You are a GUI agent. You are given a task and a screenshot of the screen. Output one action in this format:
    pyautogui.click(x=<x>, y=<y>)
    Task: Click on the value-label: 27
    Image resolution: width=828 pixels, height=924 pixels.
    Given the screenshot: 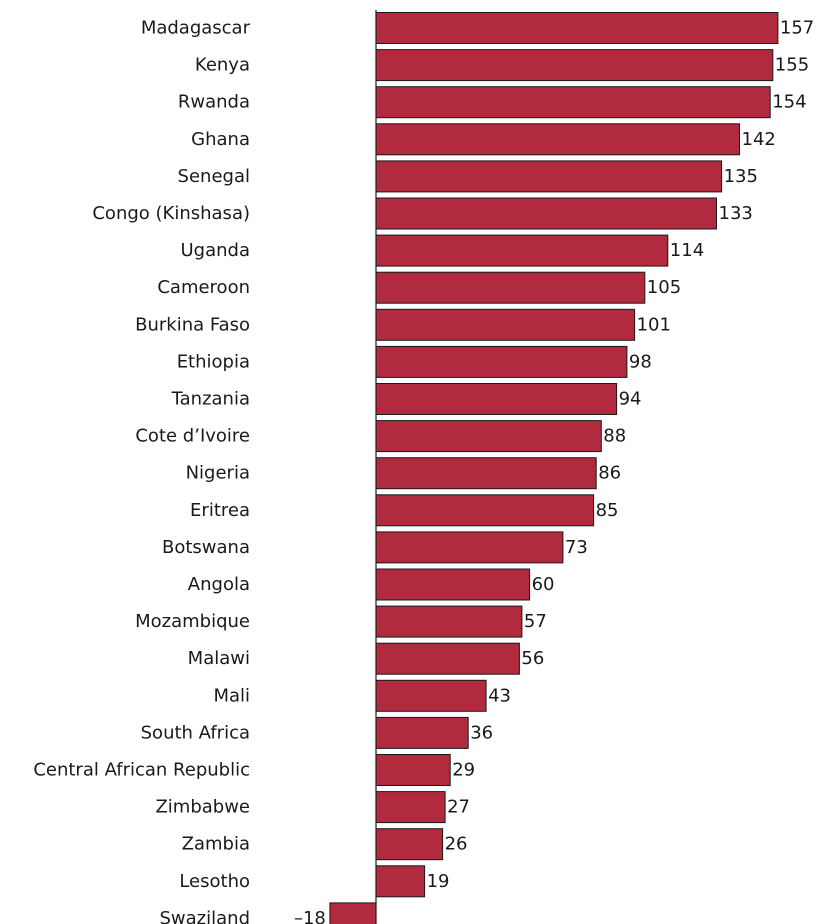 What is the action you would take?
    pyautogui.click(x=458, y=807)
    